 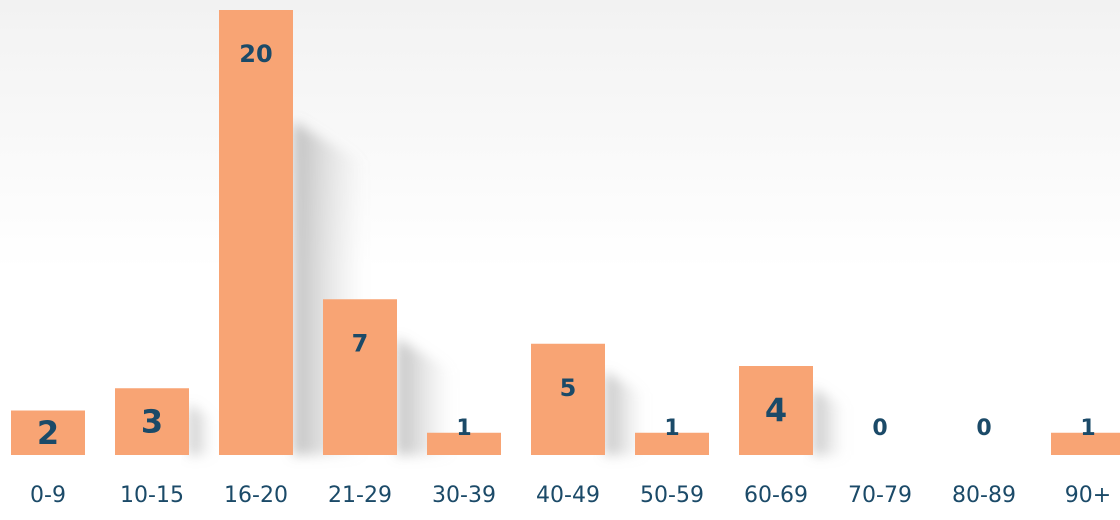 What do you see at coordinates (776, 495) in the screenshot?
I see `x-tick-label-60-69: 60-69` at bounding box center [776, 495].